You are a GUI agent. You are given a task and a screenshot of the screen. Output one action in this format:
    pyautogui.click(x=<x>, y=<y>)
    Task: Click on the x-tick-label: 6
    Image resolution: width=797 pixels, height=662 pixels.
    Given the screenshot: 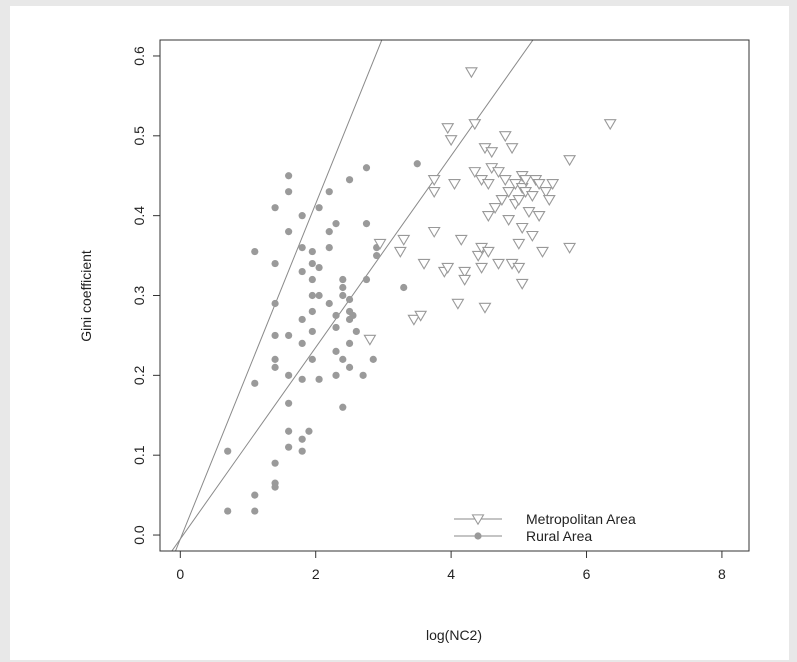 What is the action you would take?
    pyautogui.click(x=587, y=574)
    